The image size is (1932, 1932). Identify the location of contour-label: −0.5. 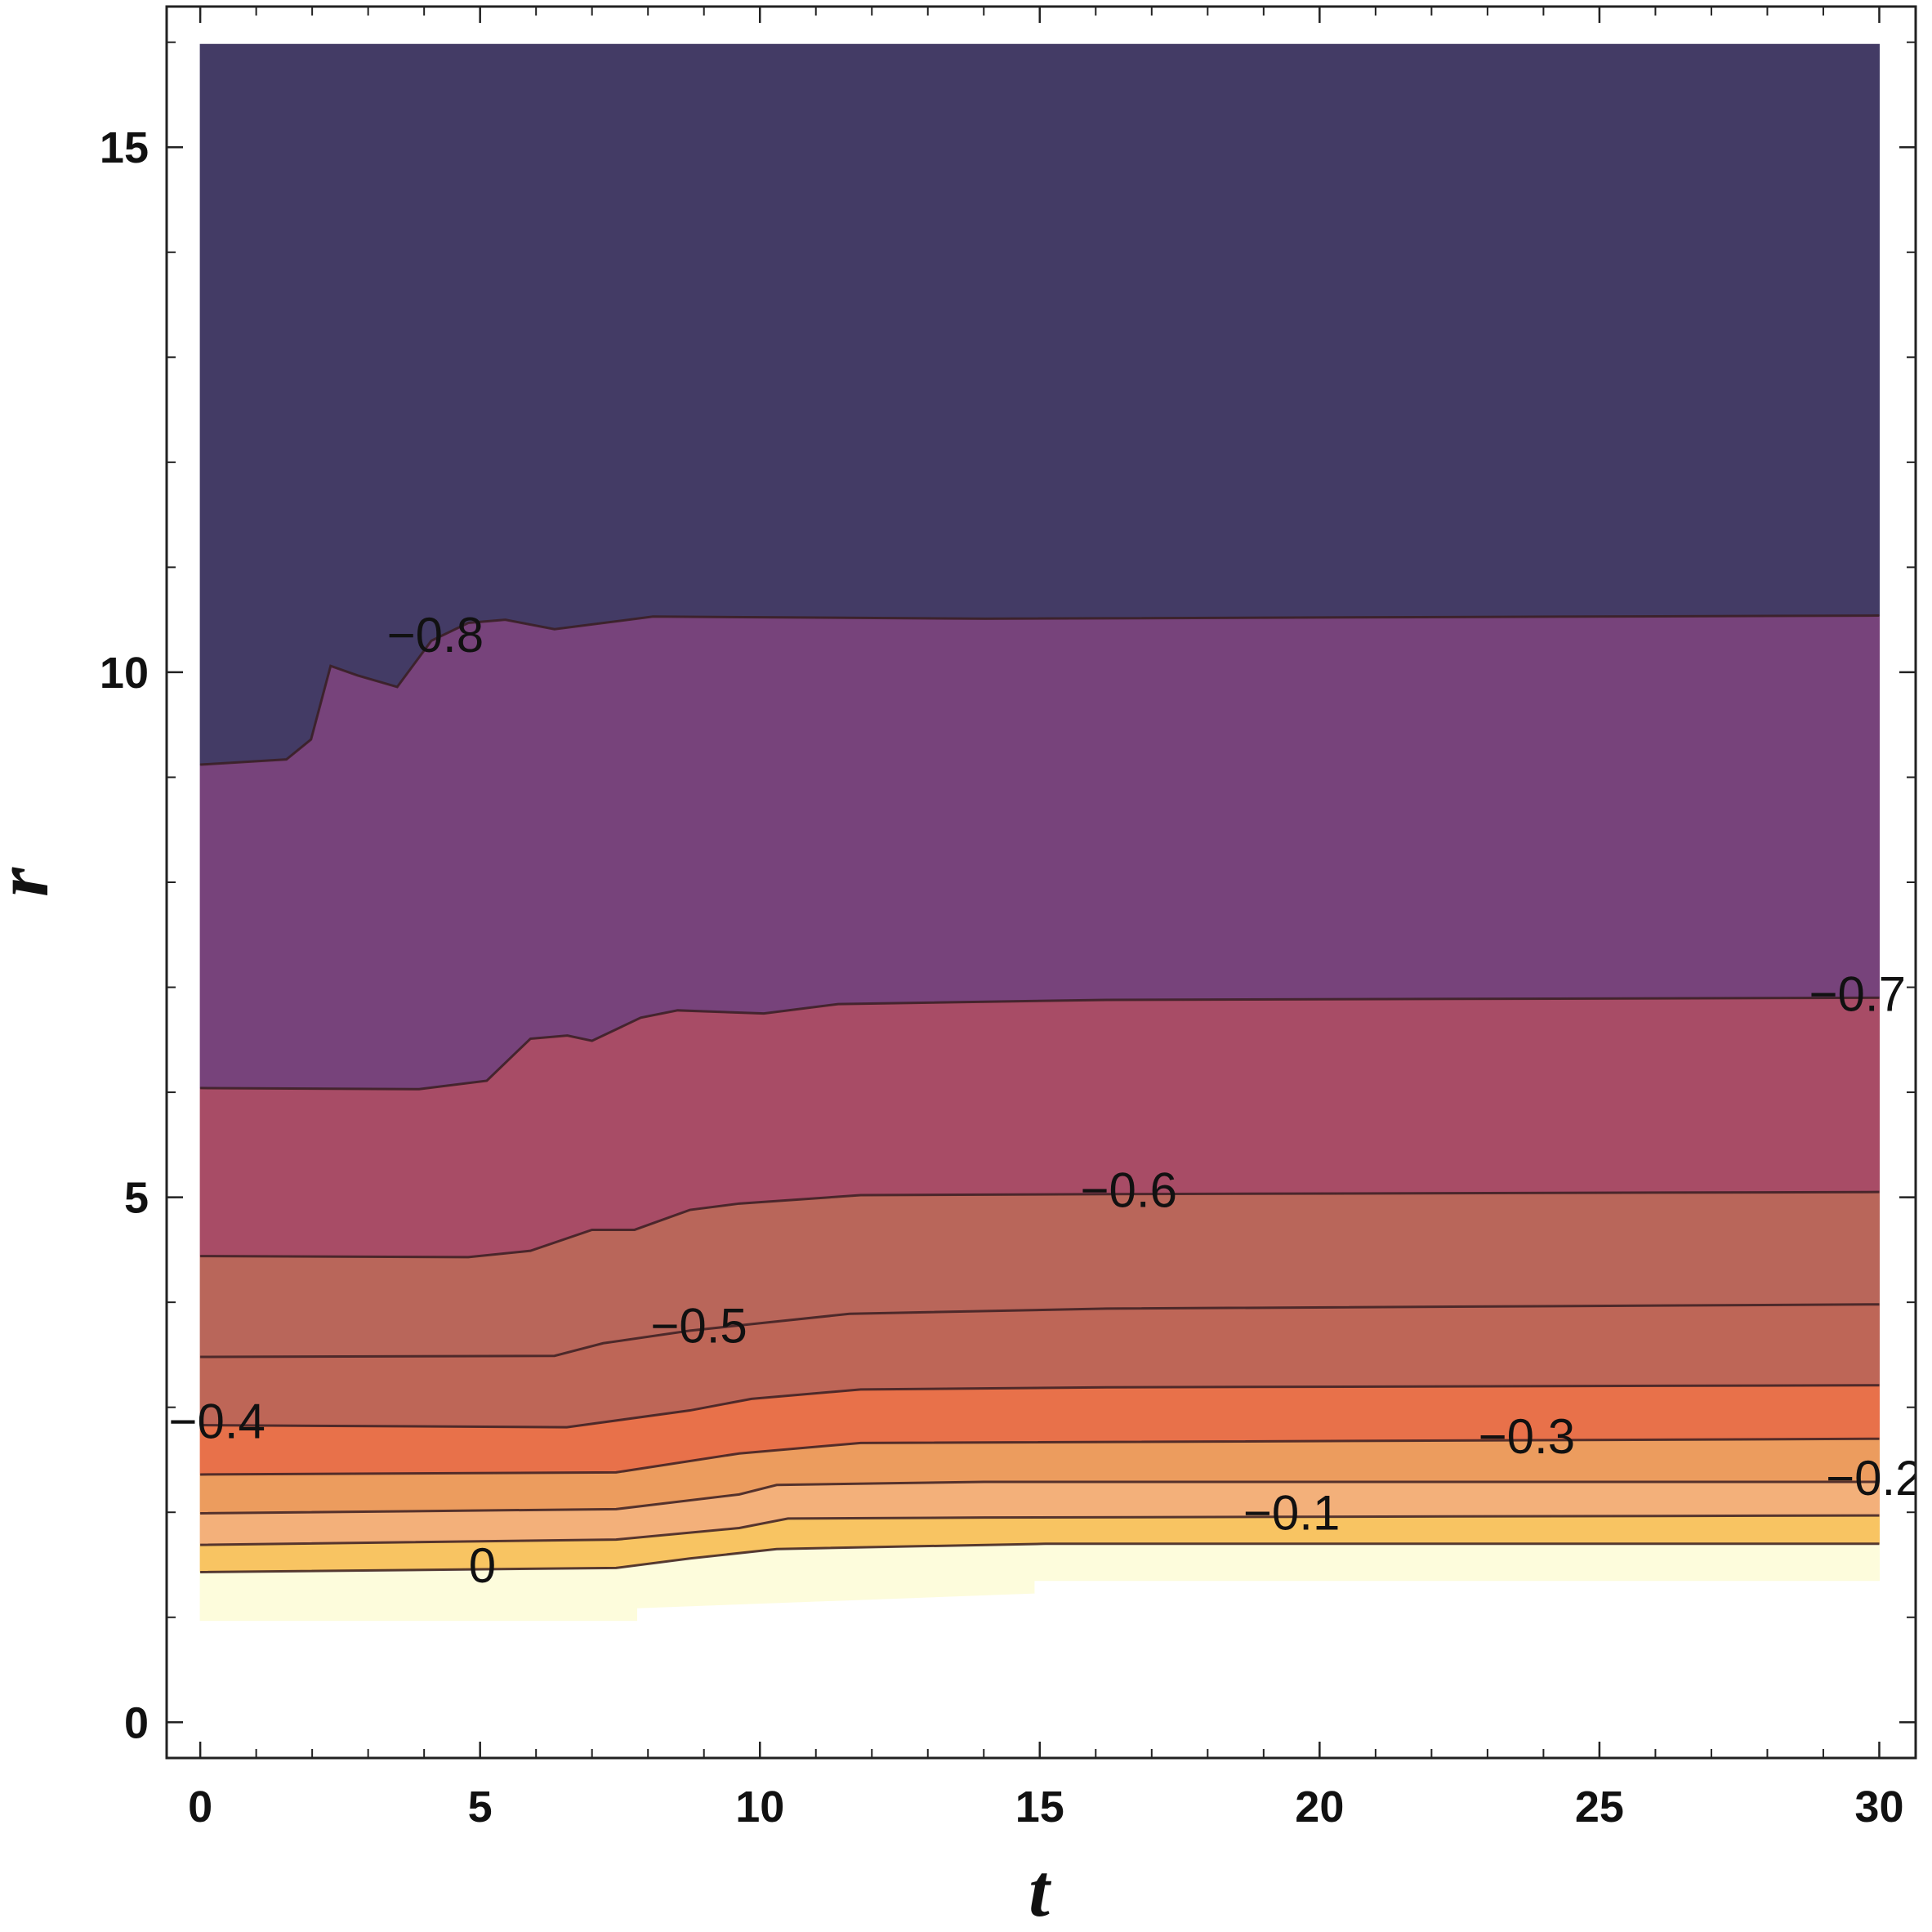
(698, 1326).